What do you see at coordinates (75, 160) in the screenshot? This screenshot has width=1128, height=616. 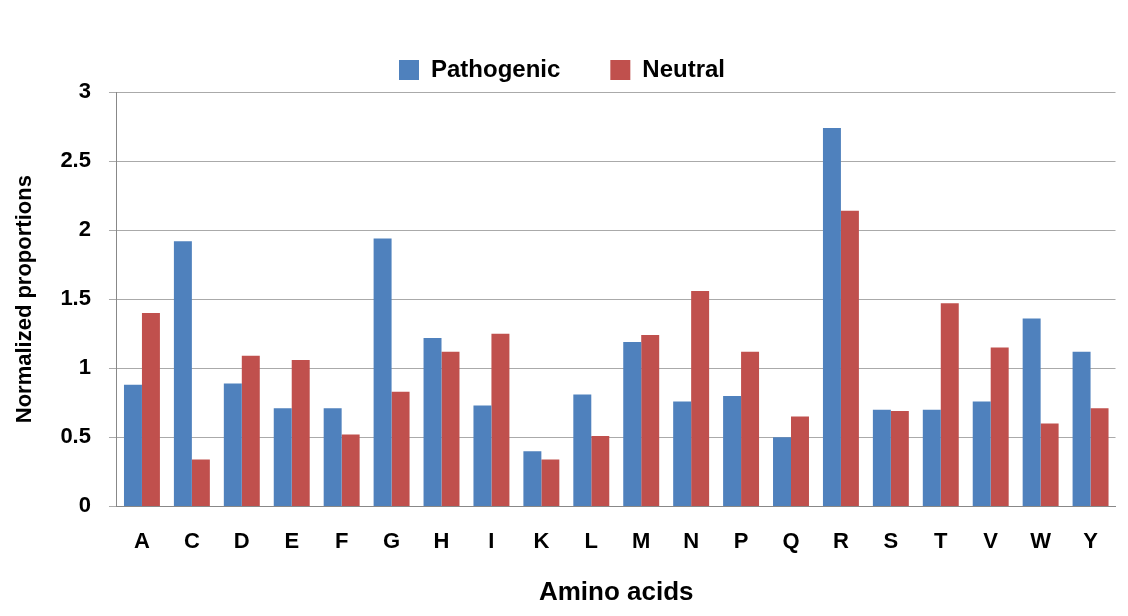 I see `y-tick-label: 2.5` at bounding box center [75, 160].